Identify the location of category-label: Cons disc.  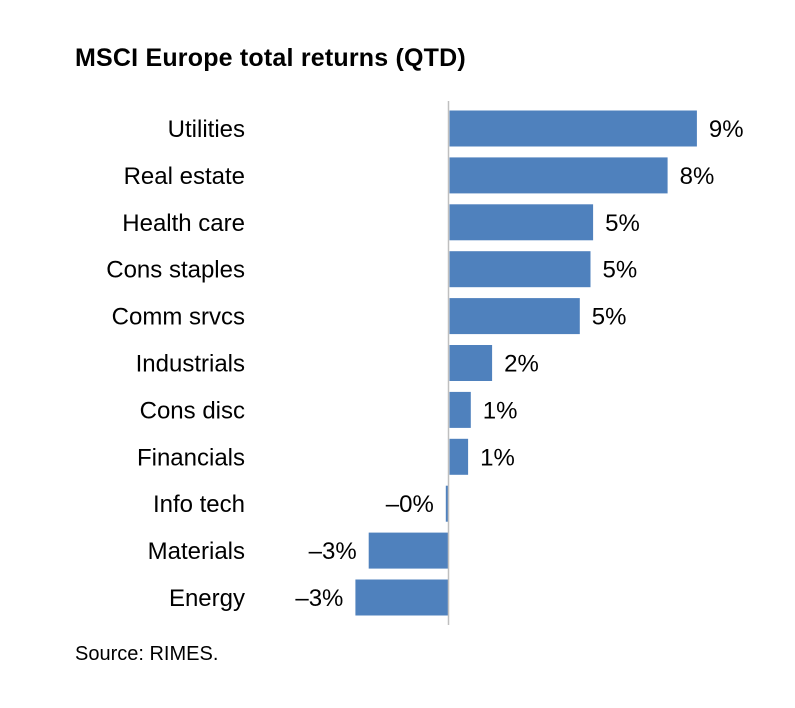
(192, 410).